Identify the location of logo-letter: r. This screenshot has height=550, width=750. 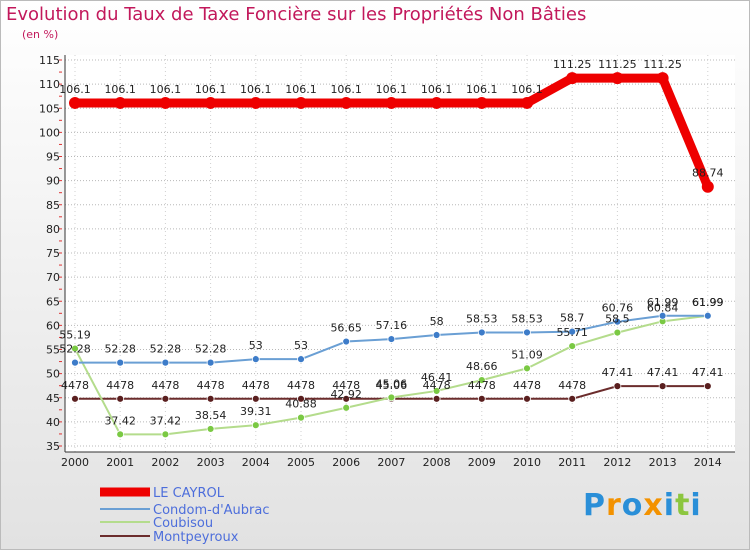
(614, 505).